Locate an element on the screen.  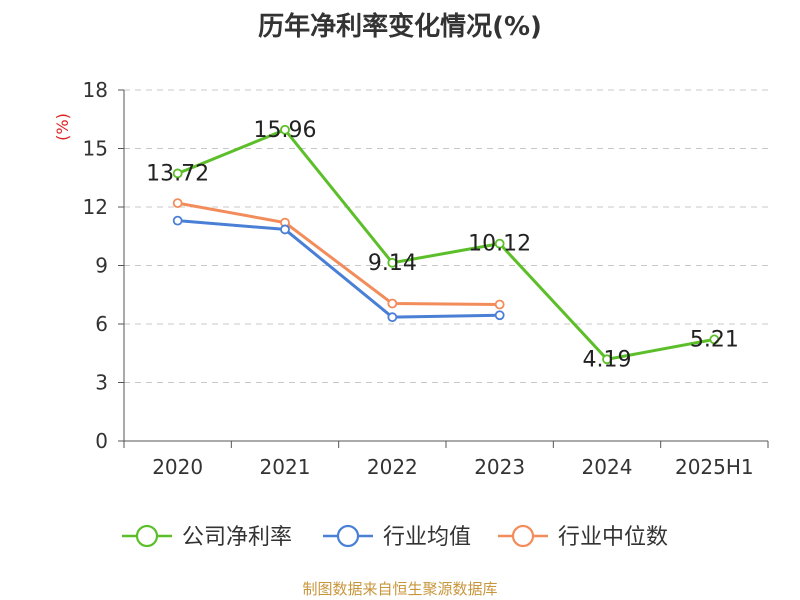
data-label: 13.72 is located at coordinates (177, 173).